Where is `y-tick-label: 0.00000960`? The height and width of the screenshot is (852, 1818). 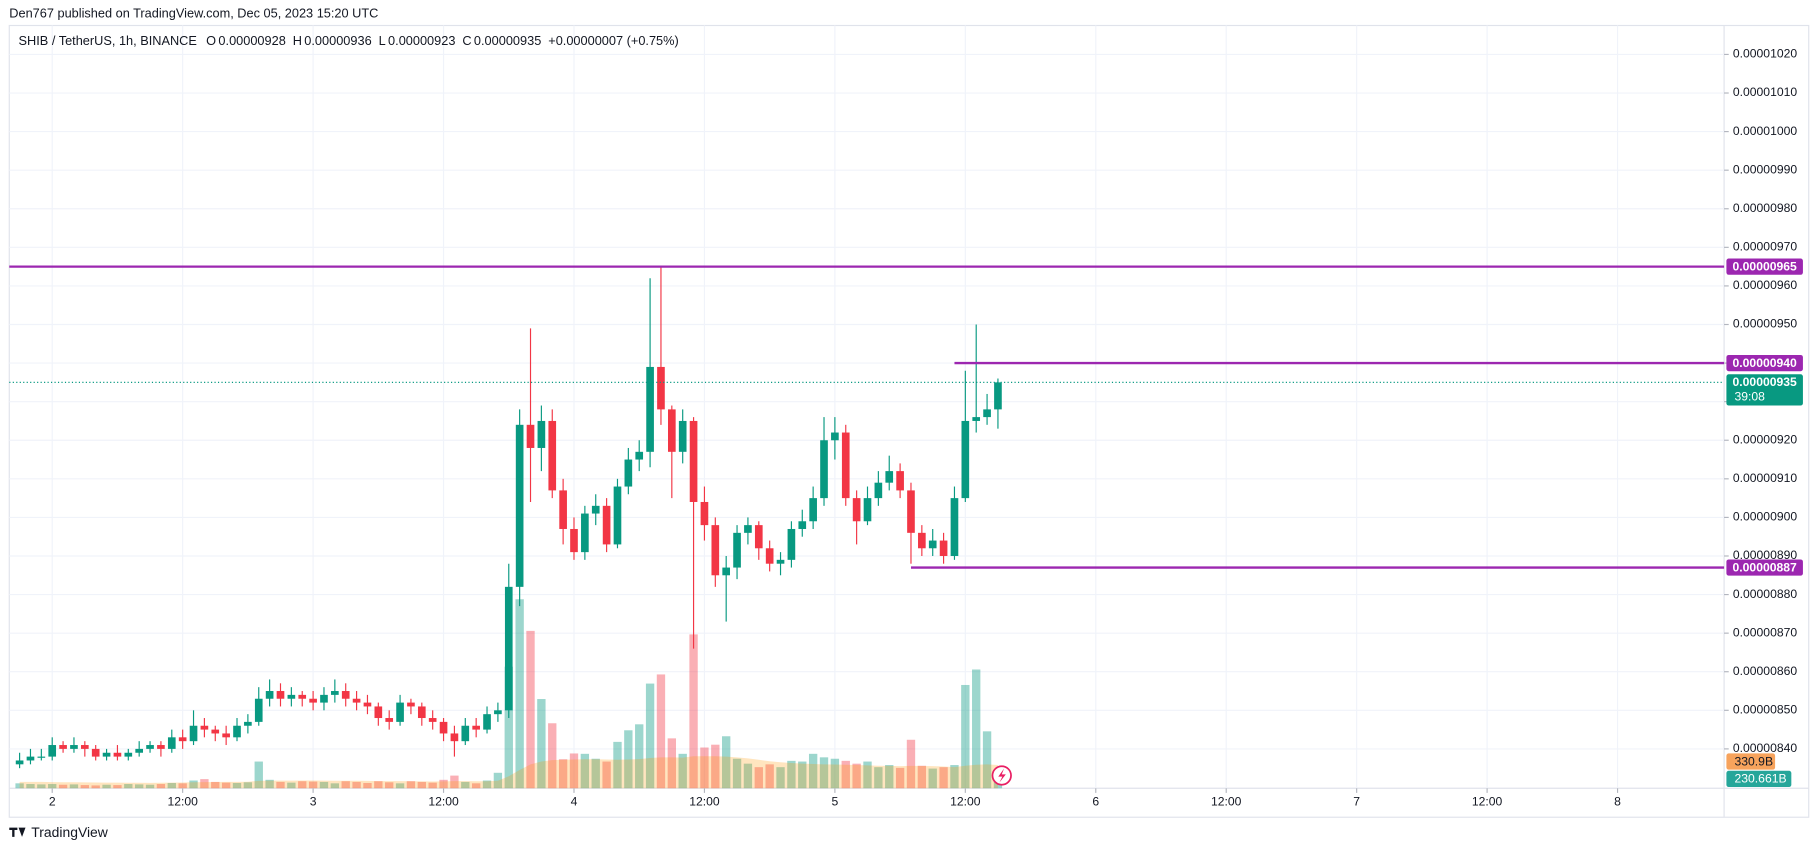
y-tick-label: 0.00000960 is located at coordinates (1765, 285).